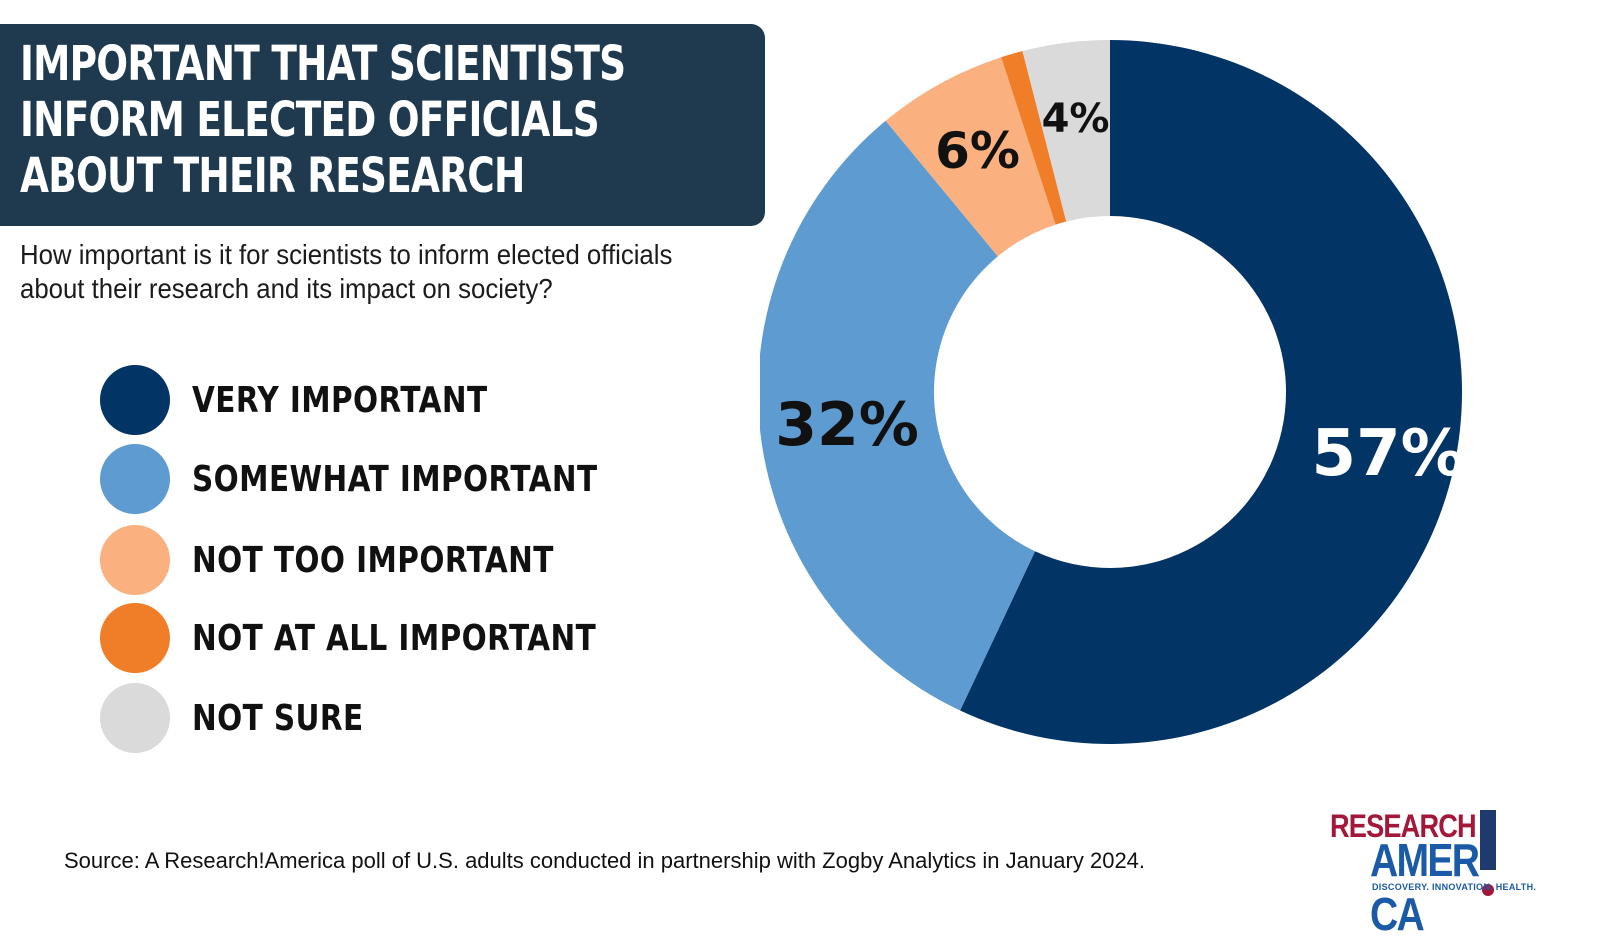 The width and height of the screenshot is (1600, 941). I want to click on slice-somewhat-important, so click(898, 415).